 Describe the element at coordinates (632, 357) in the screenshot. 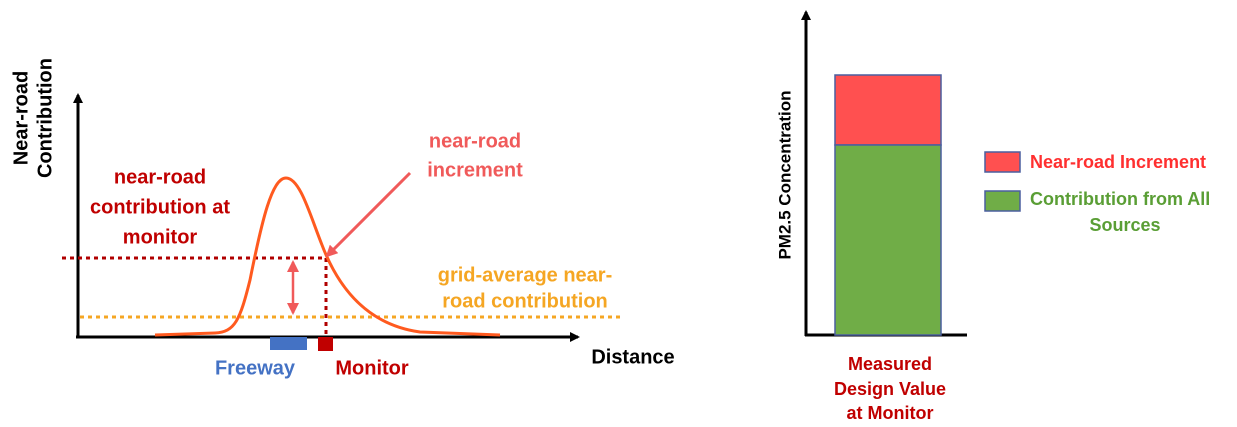

I see `x-axis-label: Distance` at that location.